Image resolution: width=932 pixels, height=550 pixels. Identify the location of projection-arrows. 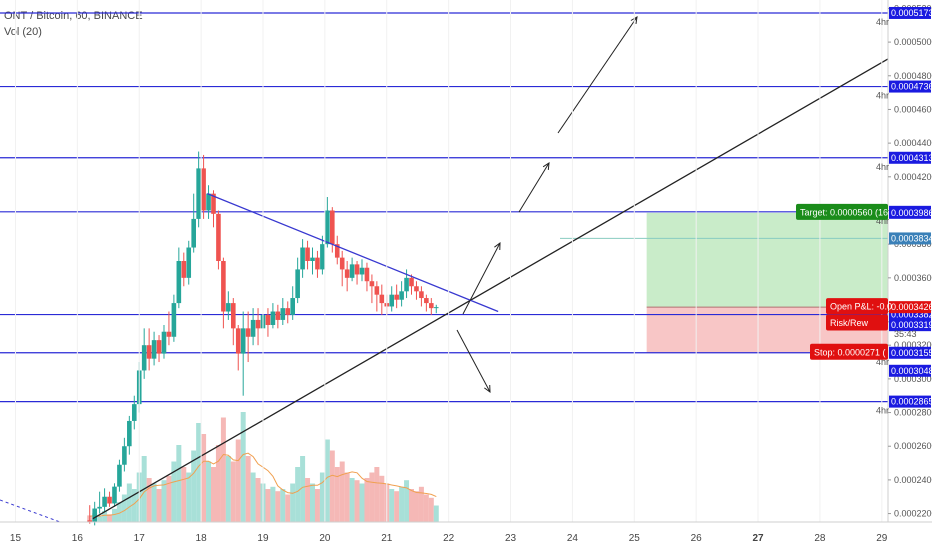
(547, 205).